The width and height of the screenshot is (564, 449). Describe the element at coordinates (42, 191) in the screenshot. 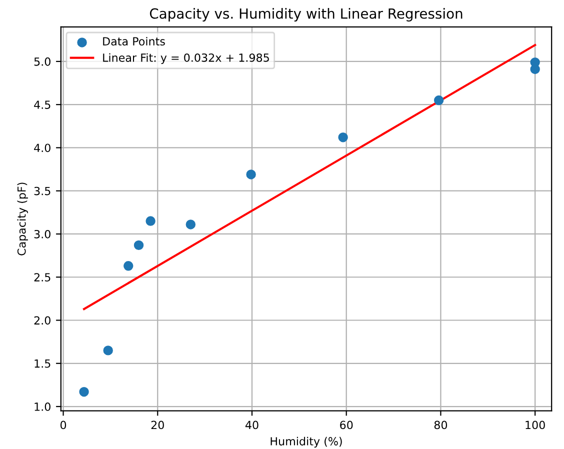

I see `y-tick-label: 3.5` at that location.